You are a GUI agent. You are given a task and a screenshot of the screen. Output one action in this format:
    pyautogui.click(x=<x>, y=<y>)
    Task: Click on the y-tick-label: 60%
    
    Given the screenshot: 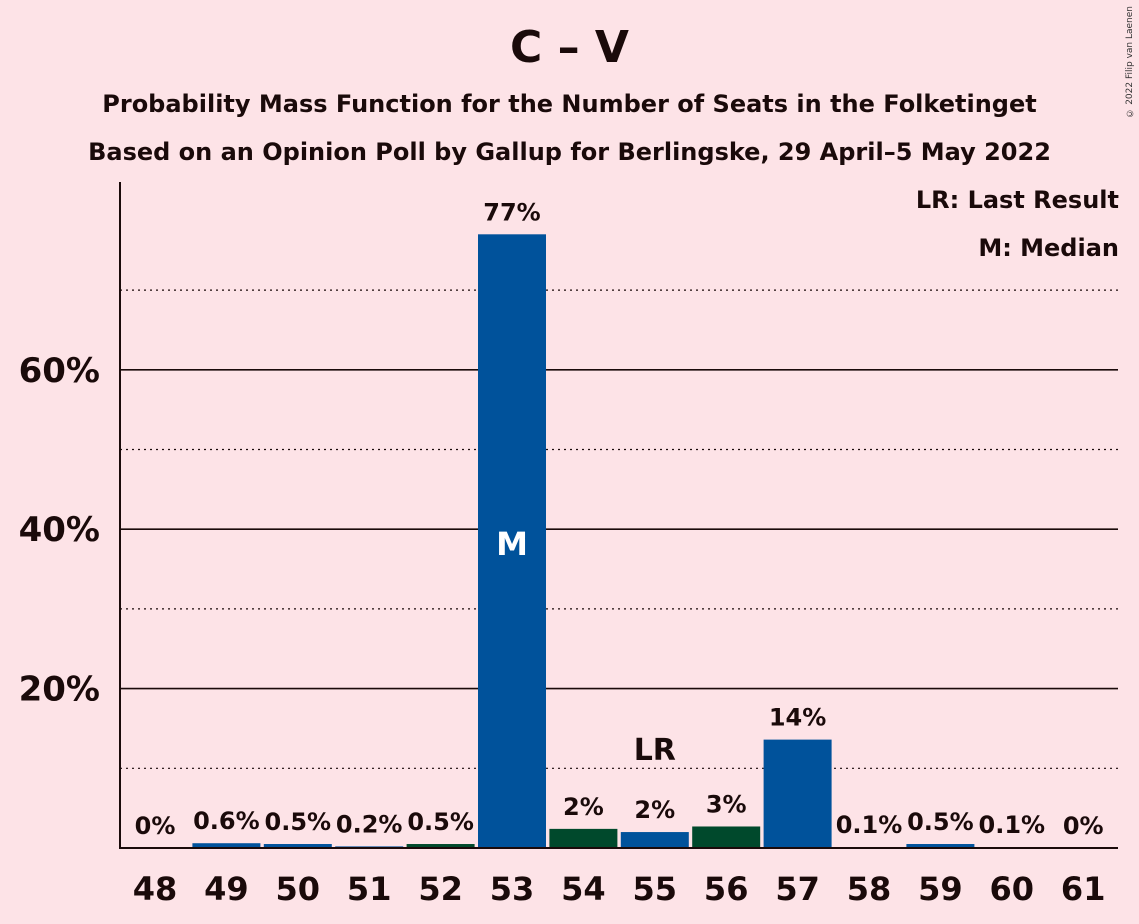 What is the action you would take?
    pyautogui.click(x=59, y=371)
    